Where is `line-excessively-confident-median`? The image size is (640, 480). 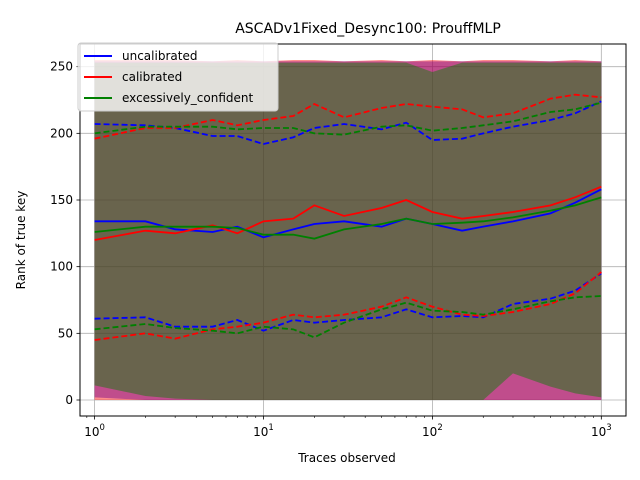
line-excessively-confident-median is located at coordinates (348, 218).